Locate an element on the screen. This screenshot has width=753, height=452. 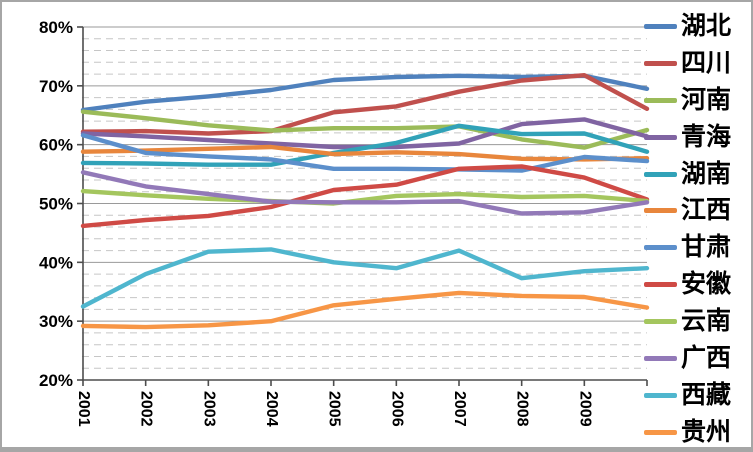
legend-swatch-jiangxi is located at coordinates (660, 211).